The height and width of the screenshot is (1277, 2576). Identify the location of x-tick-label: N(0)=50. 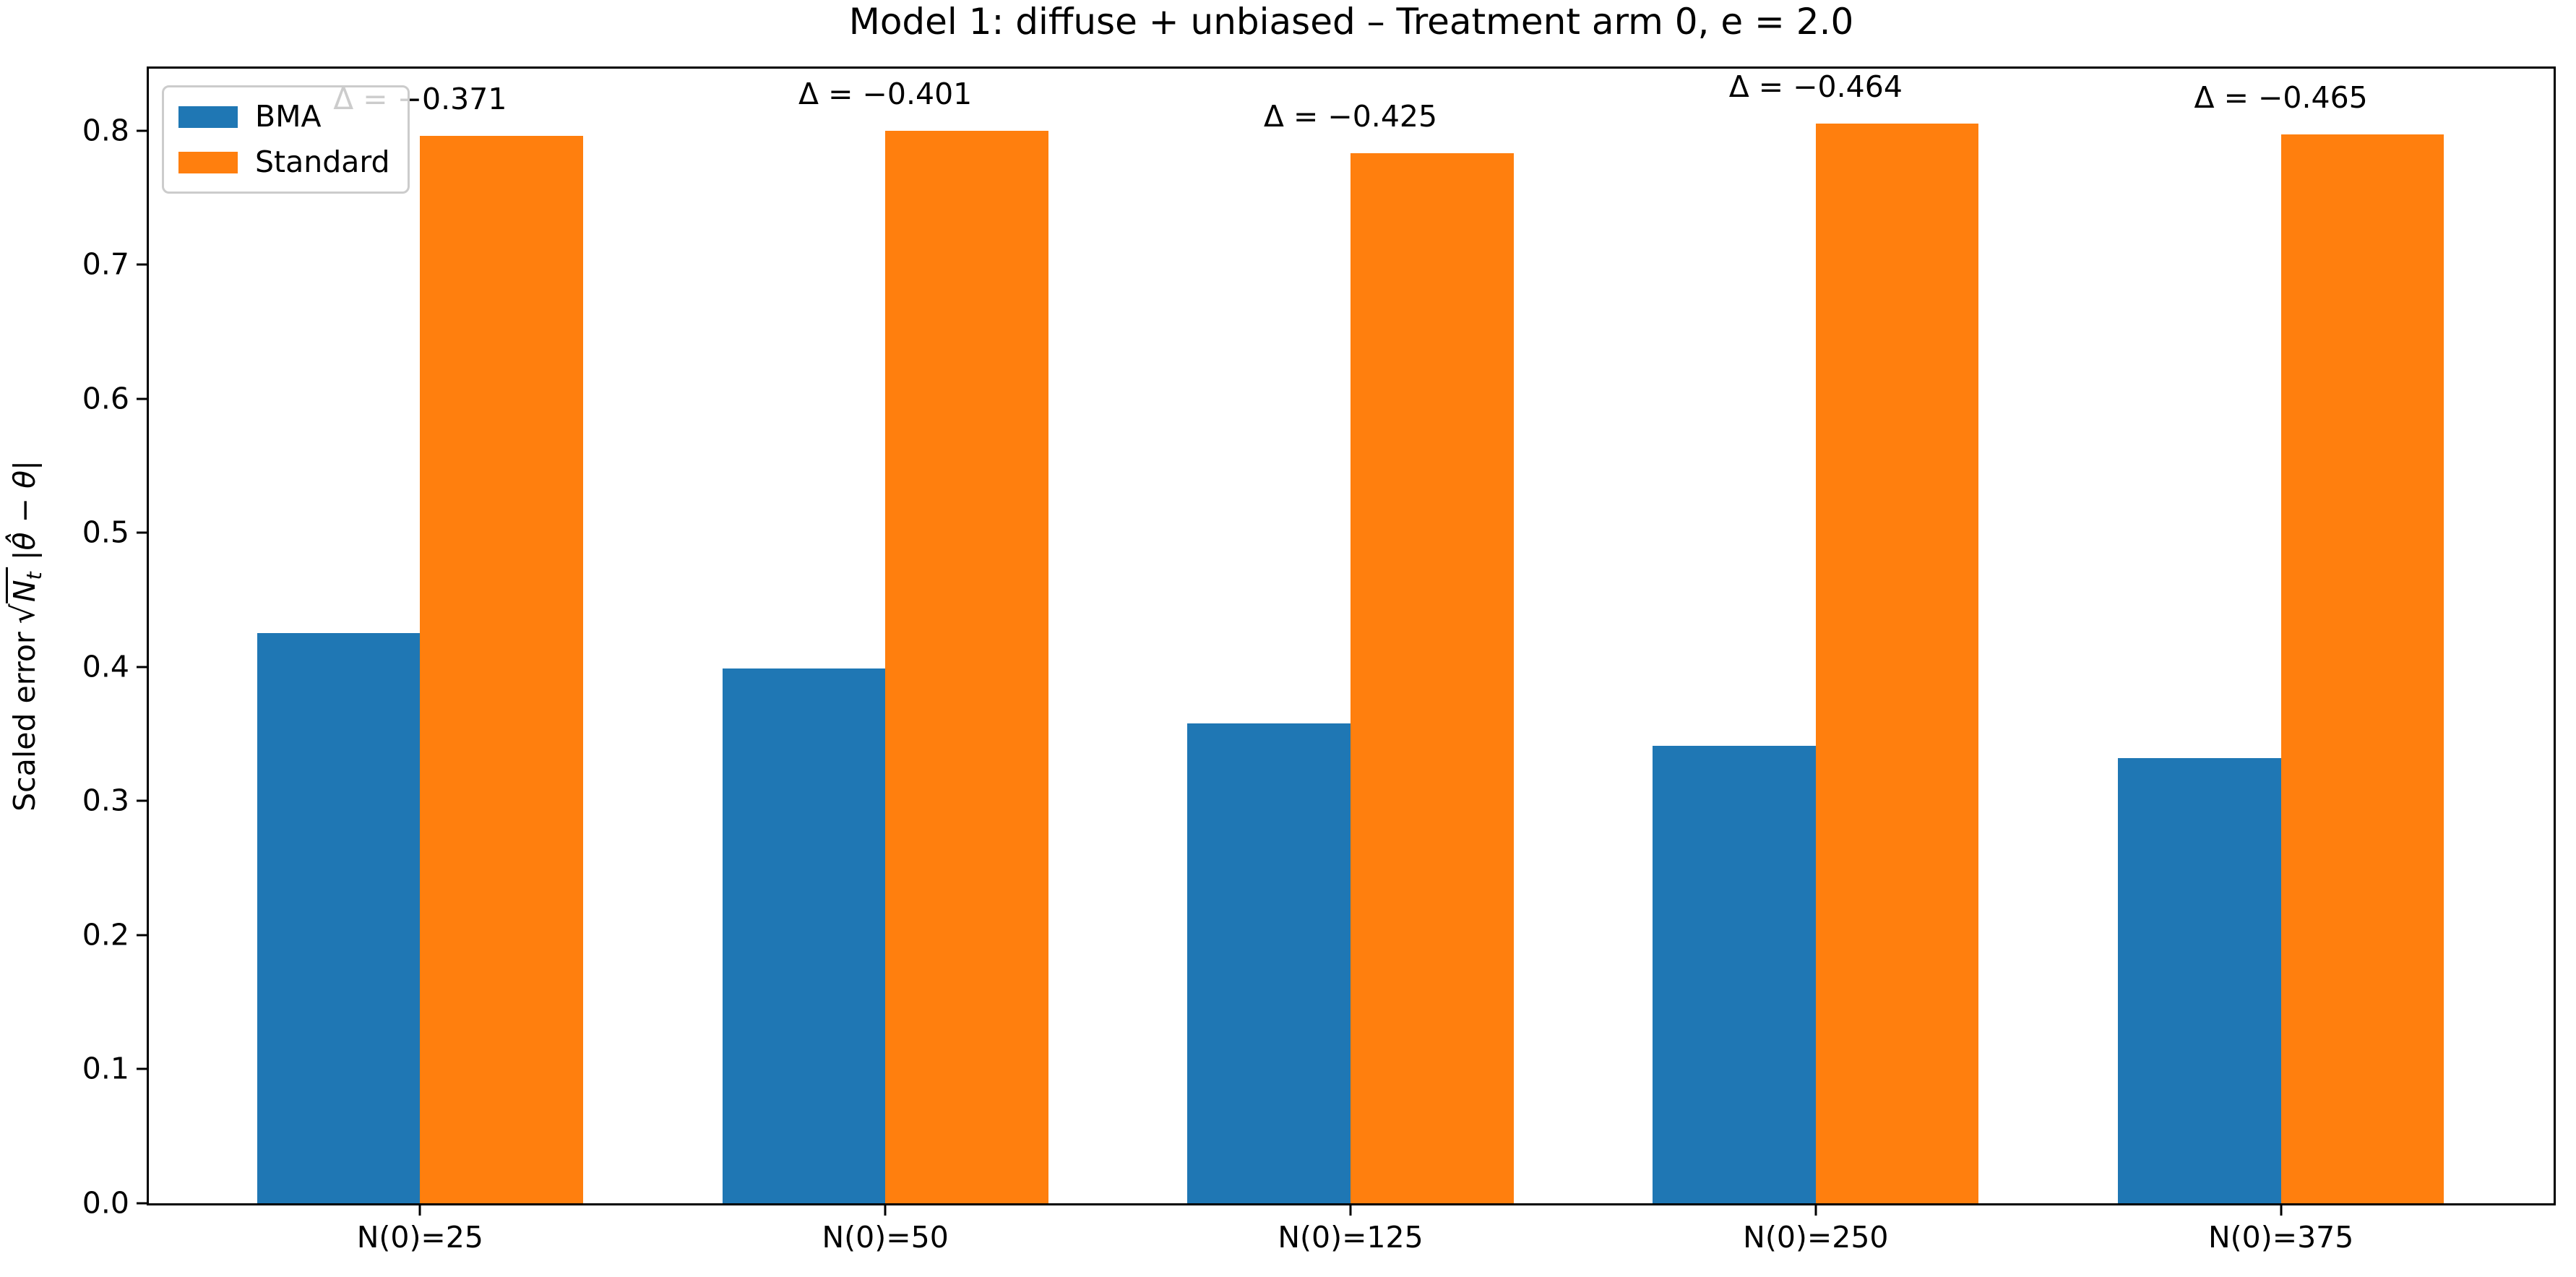
(885, 1237).